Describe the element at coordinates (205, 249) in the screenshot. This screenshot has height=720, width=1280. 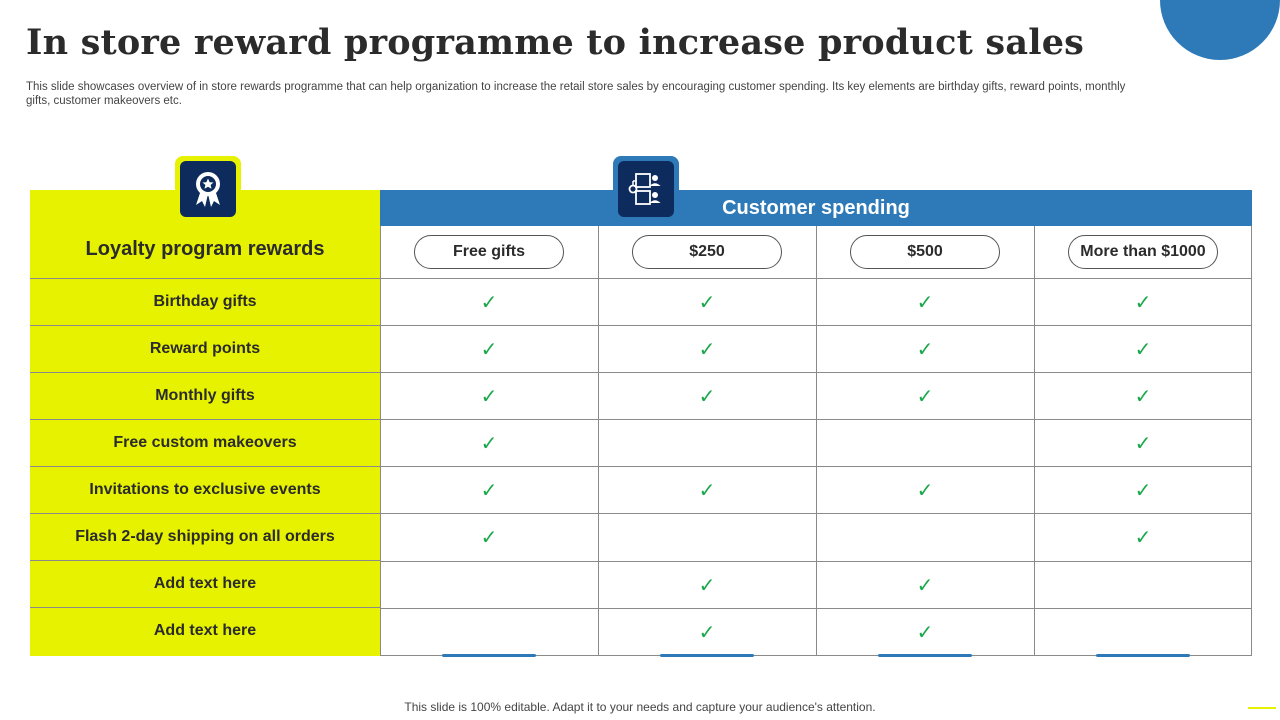
I see `rewards-column-header: Loyalty program rewards` at that location.